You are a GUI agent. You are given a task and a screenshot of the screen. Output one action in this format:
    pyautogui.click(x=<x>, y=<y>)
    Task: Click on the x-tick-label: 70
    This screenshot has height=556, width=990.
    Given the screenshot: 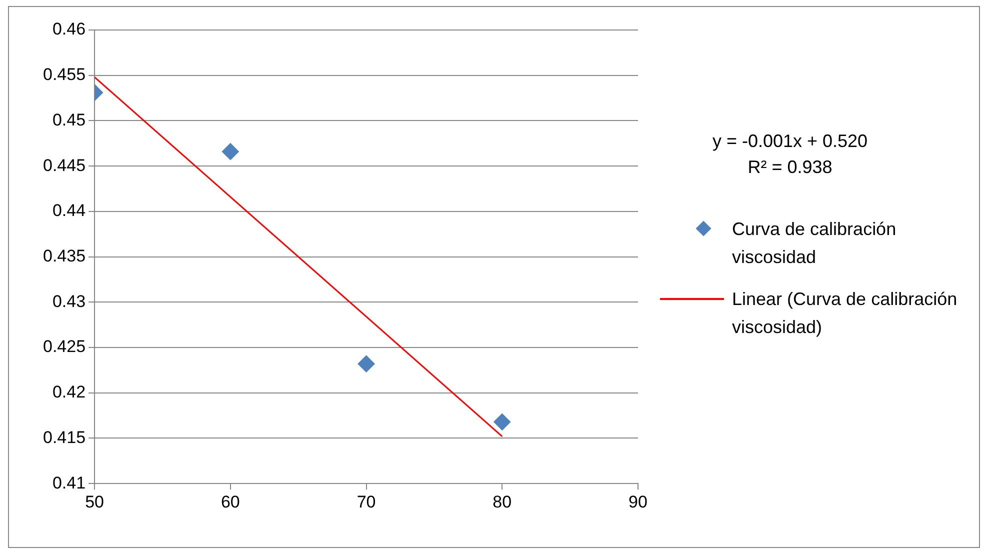 What is the action you would take?
    pyautogui.click(x=366, y=502)
    